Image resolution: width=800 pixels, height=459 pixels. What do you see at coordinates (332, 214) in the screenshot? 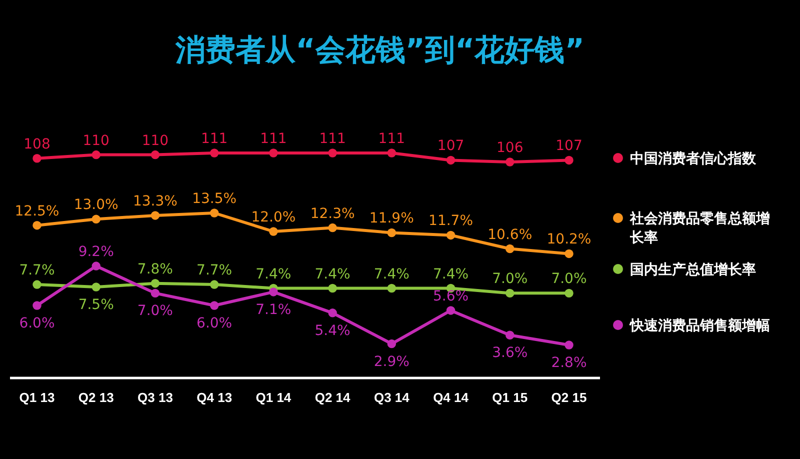
I see `data-label: 12.3%` at bounding box center [332, 214].